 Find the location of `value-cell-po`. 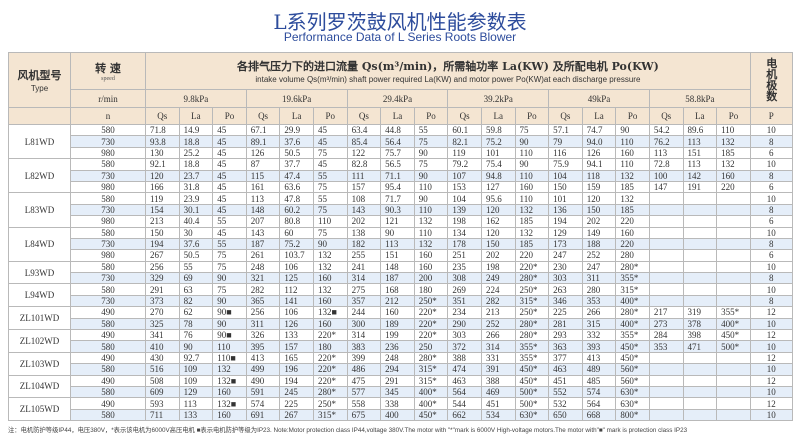

value-cell-po is located at coordinates (733, 210).